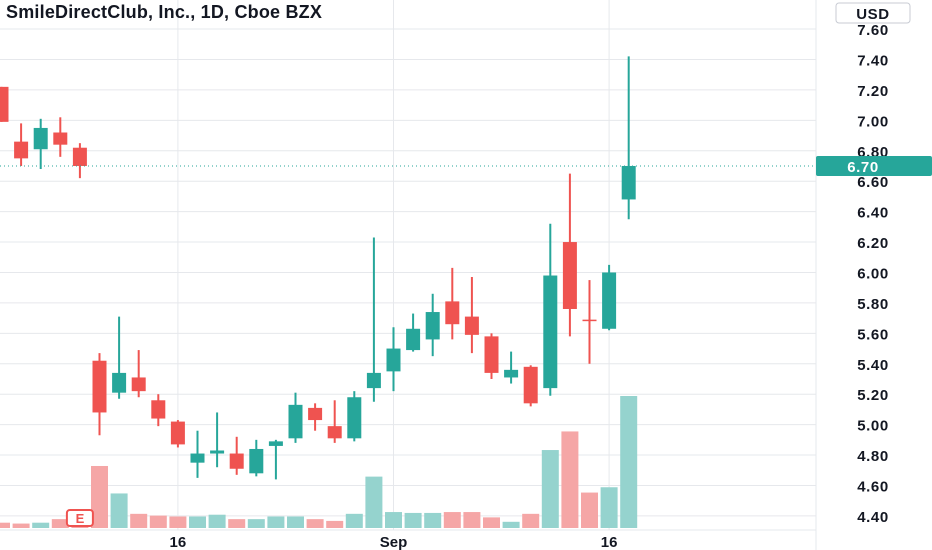  What do you see at coordinates (873, 13) in the screenshot?
I see `currency-badge` at bounding box center [873, 13].